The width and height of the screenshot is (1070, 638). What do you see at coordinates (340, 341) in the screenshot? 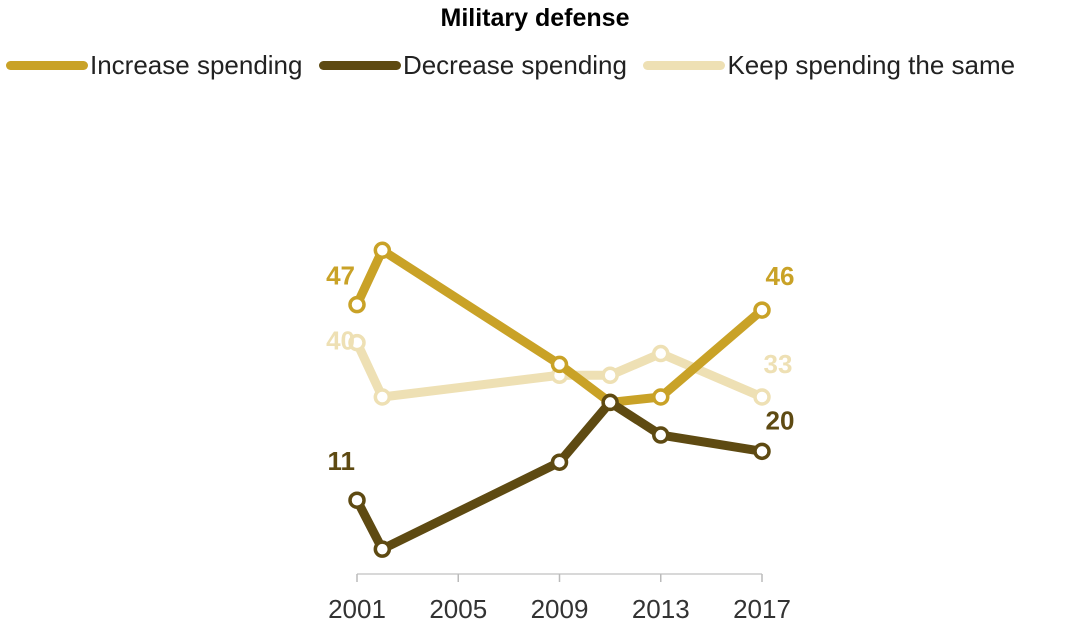
I see `start-label-same: 40` at bounding box center [340, 341].